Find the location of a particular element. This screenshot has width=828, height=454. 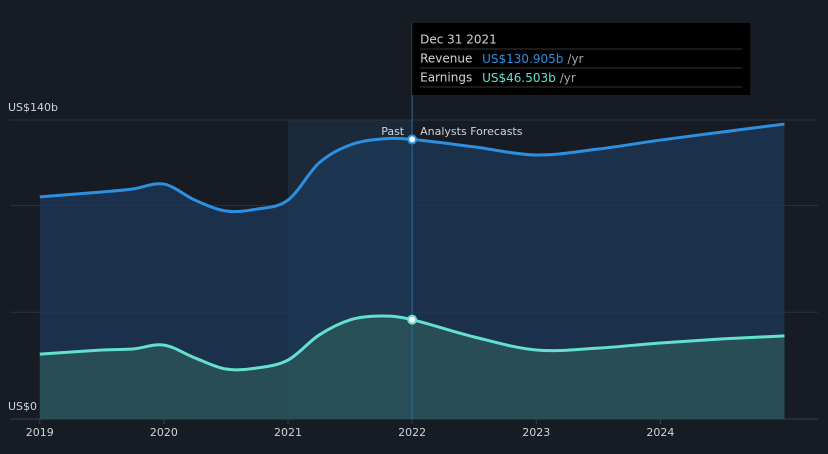

tooltip-value: US$46.503b/yr is located at coordinates (529, 78).